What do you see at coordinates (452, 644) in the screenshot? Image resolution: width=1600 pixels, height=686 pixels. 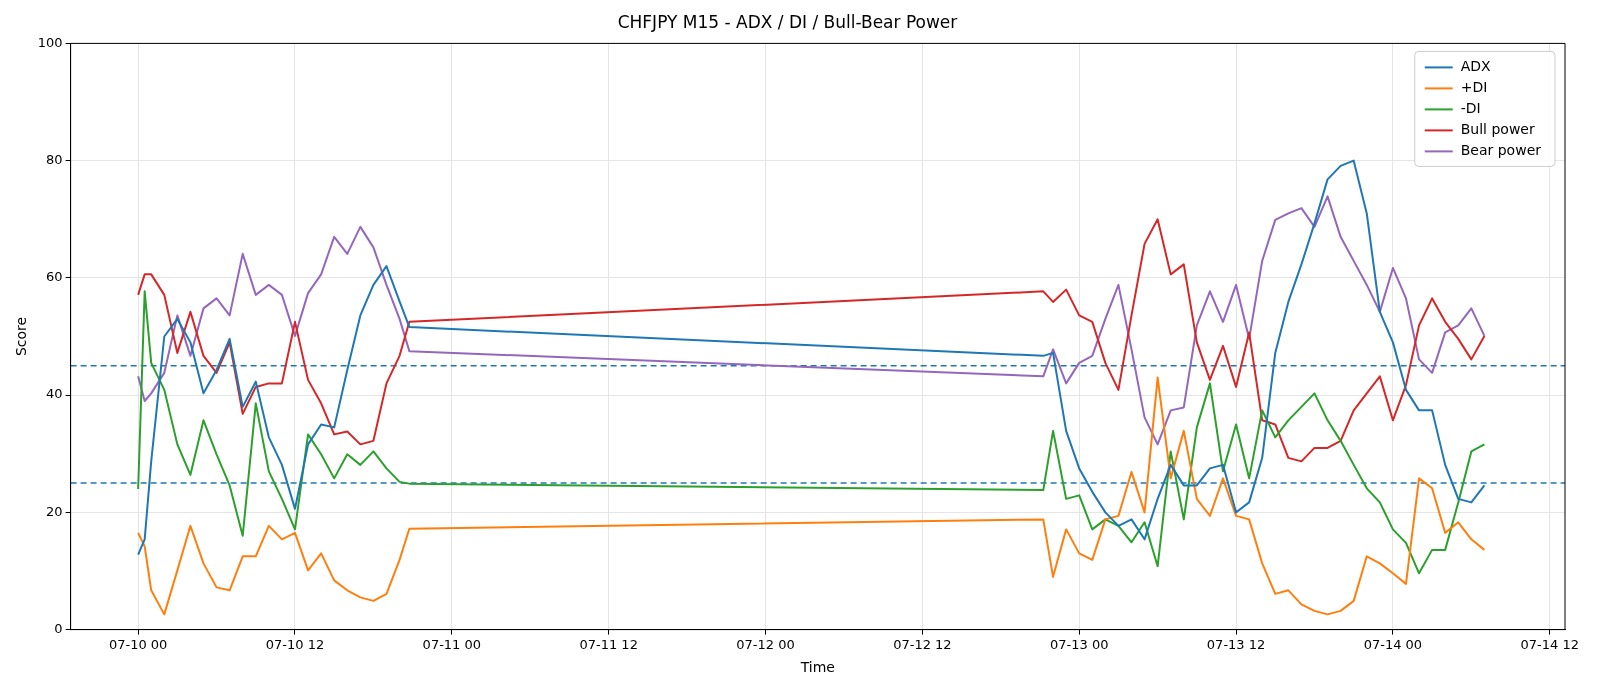 I see `x-tick-label: 07-11 00` at bounding box center [452, 644].